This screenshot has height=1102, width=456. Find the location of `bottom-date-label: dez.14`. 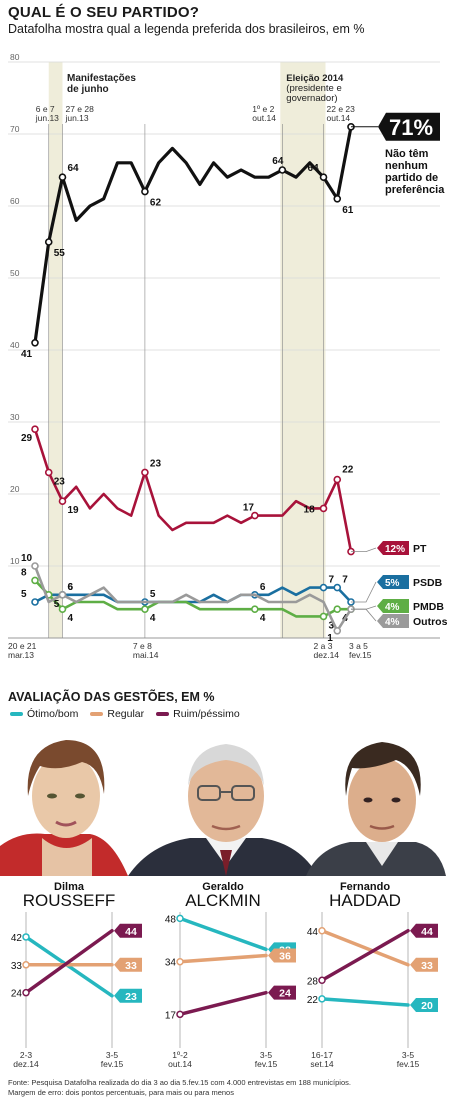

bottom-date-label: dez.14 is located at coordinates (327, 655).